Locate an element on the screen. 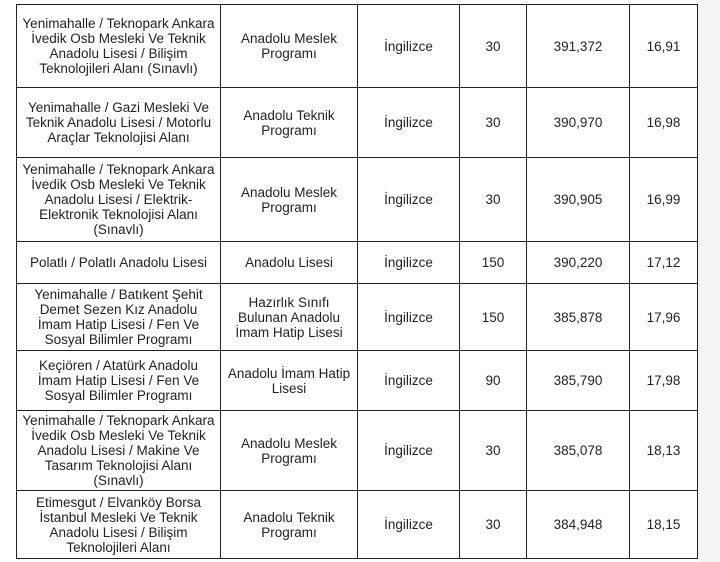 The image size is (720, 562). base-score-cell: 385,078 is located at coordinates (578, 450).